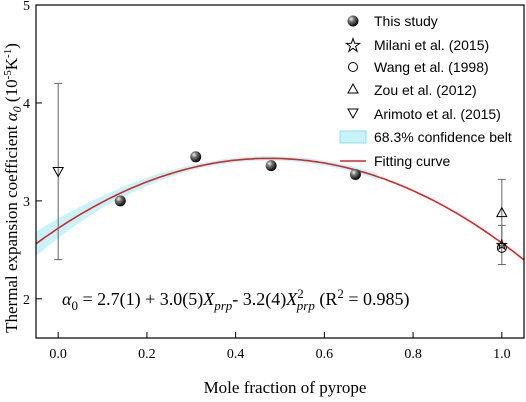 The height and width of the screenshot is (402, 526). What do you see at coordinates (26, 104) in the screenshot?
I see `y-tick-label: 4` at bounding box center [26, 104].